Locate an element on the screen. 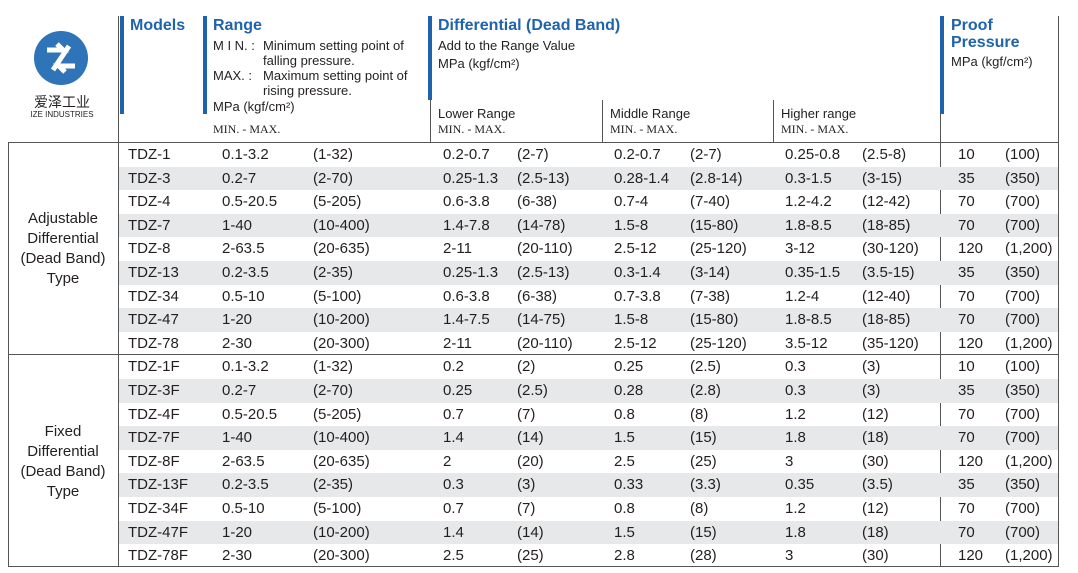  table-cell: (20-300) is located at coordinates (341, 343).